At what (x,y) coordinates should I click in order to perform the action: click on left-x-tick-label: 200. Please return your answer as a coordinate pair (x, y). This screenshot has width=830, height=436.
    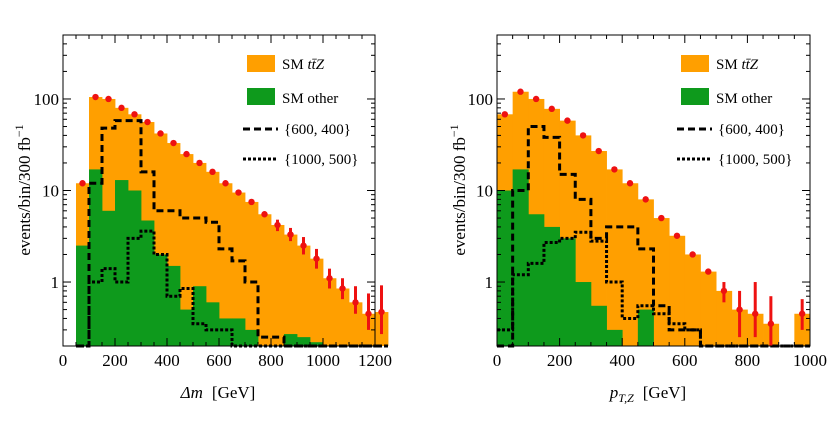
    Looking at the image, I should click on (115, 360).